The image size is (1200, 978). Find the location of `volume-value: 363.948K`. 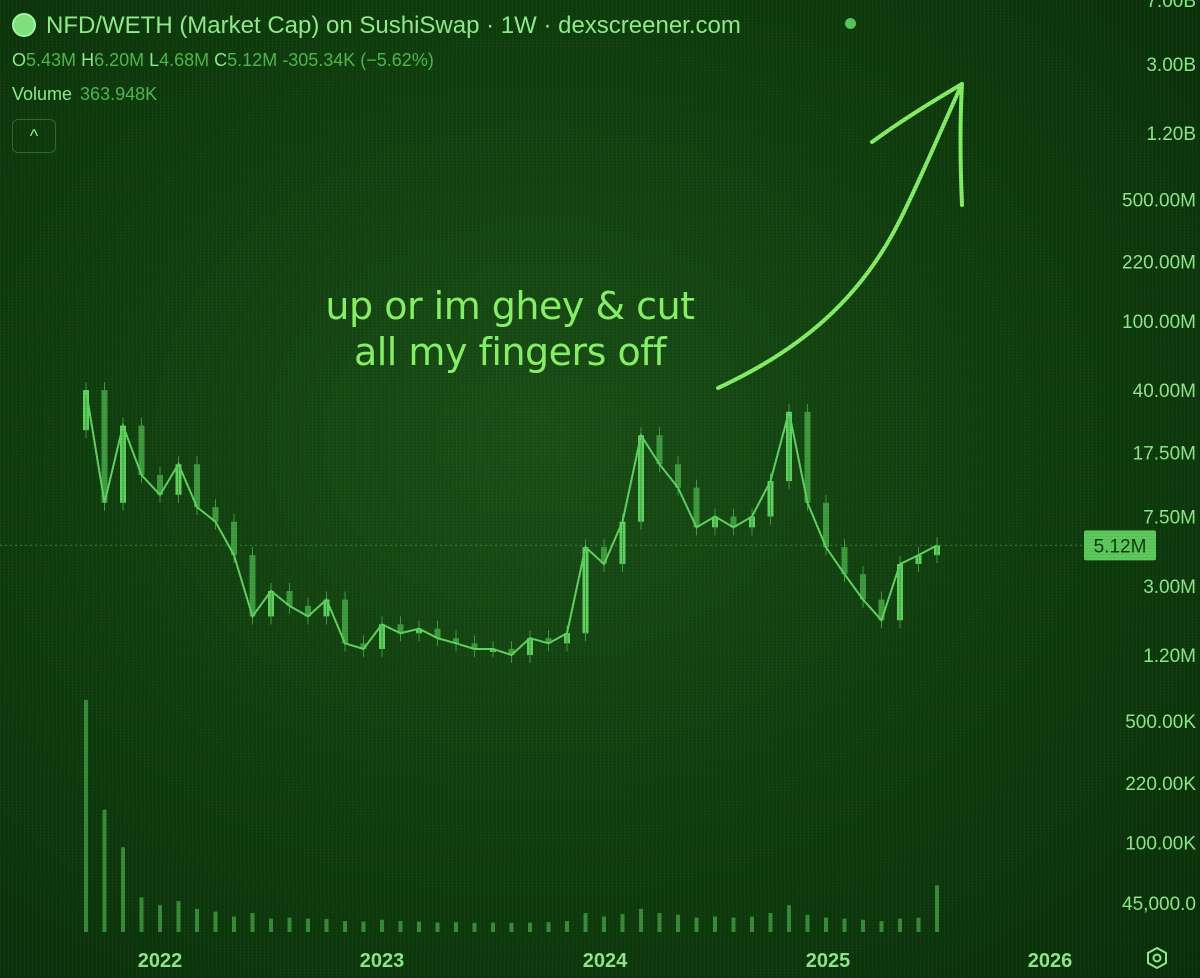

volume-value: 363.948K is located at coordinates (119, 94).